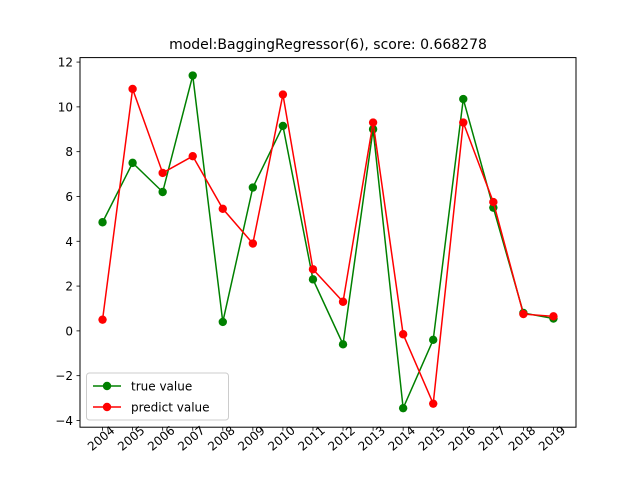 The image size is (640, 480). I want to click on x-tick-label: 2013, so click(372, 438).